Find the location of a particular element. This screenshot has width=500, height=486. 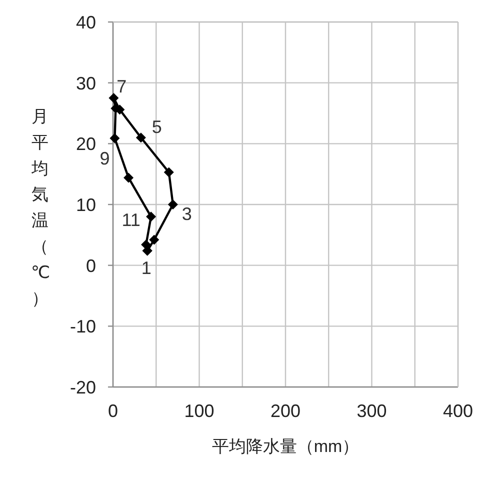

annotation: 5 is located at coordinates (157, 127).